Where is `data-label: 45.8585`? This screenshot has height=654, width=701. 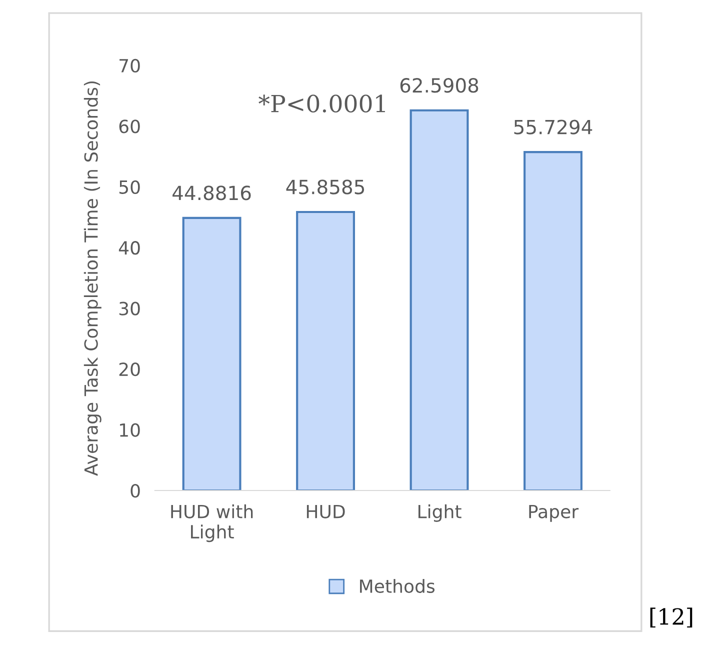 data-label: 45.8585 is located at coordinates (325, 187).